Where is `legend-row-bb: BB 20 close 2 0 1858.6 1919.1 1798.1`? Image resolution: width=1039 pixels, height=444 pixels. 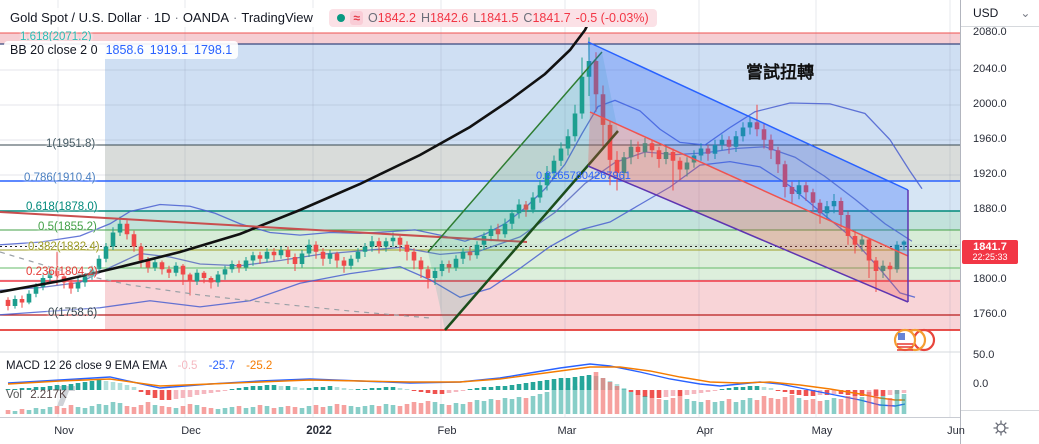 legend-row-bb: BB 20 close 2 0 1858.6 1919.1 1798.1 is located at coordinates (121, 50).